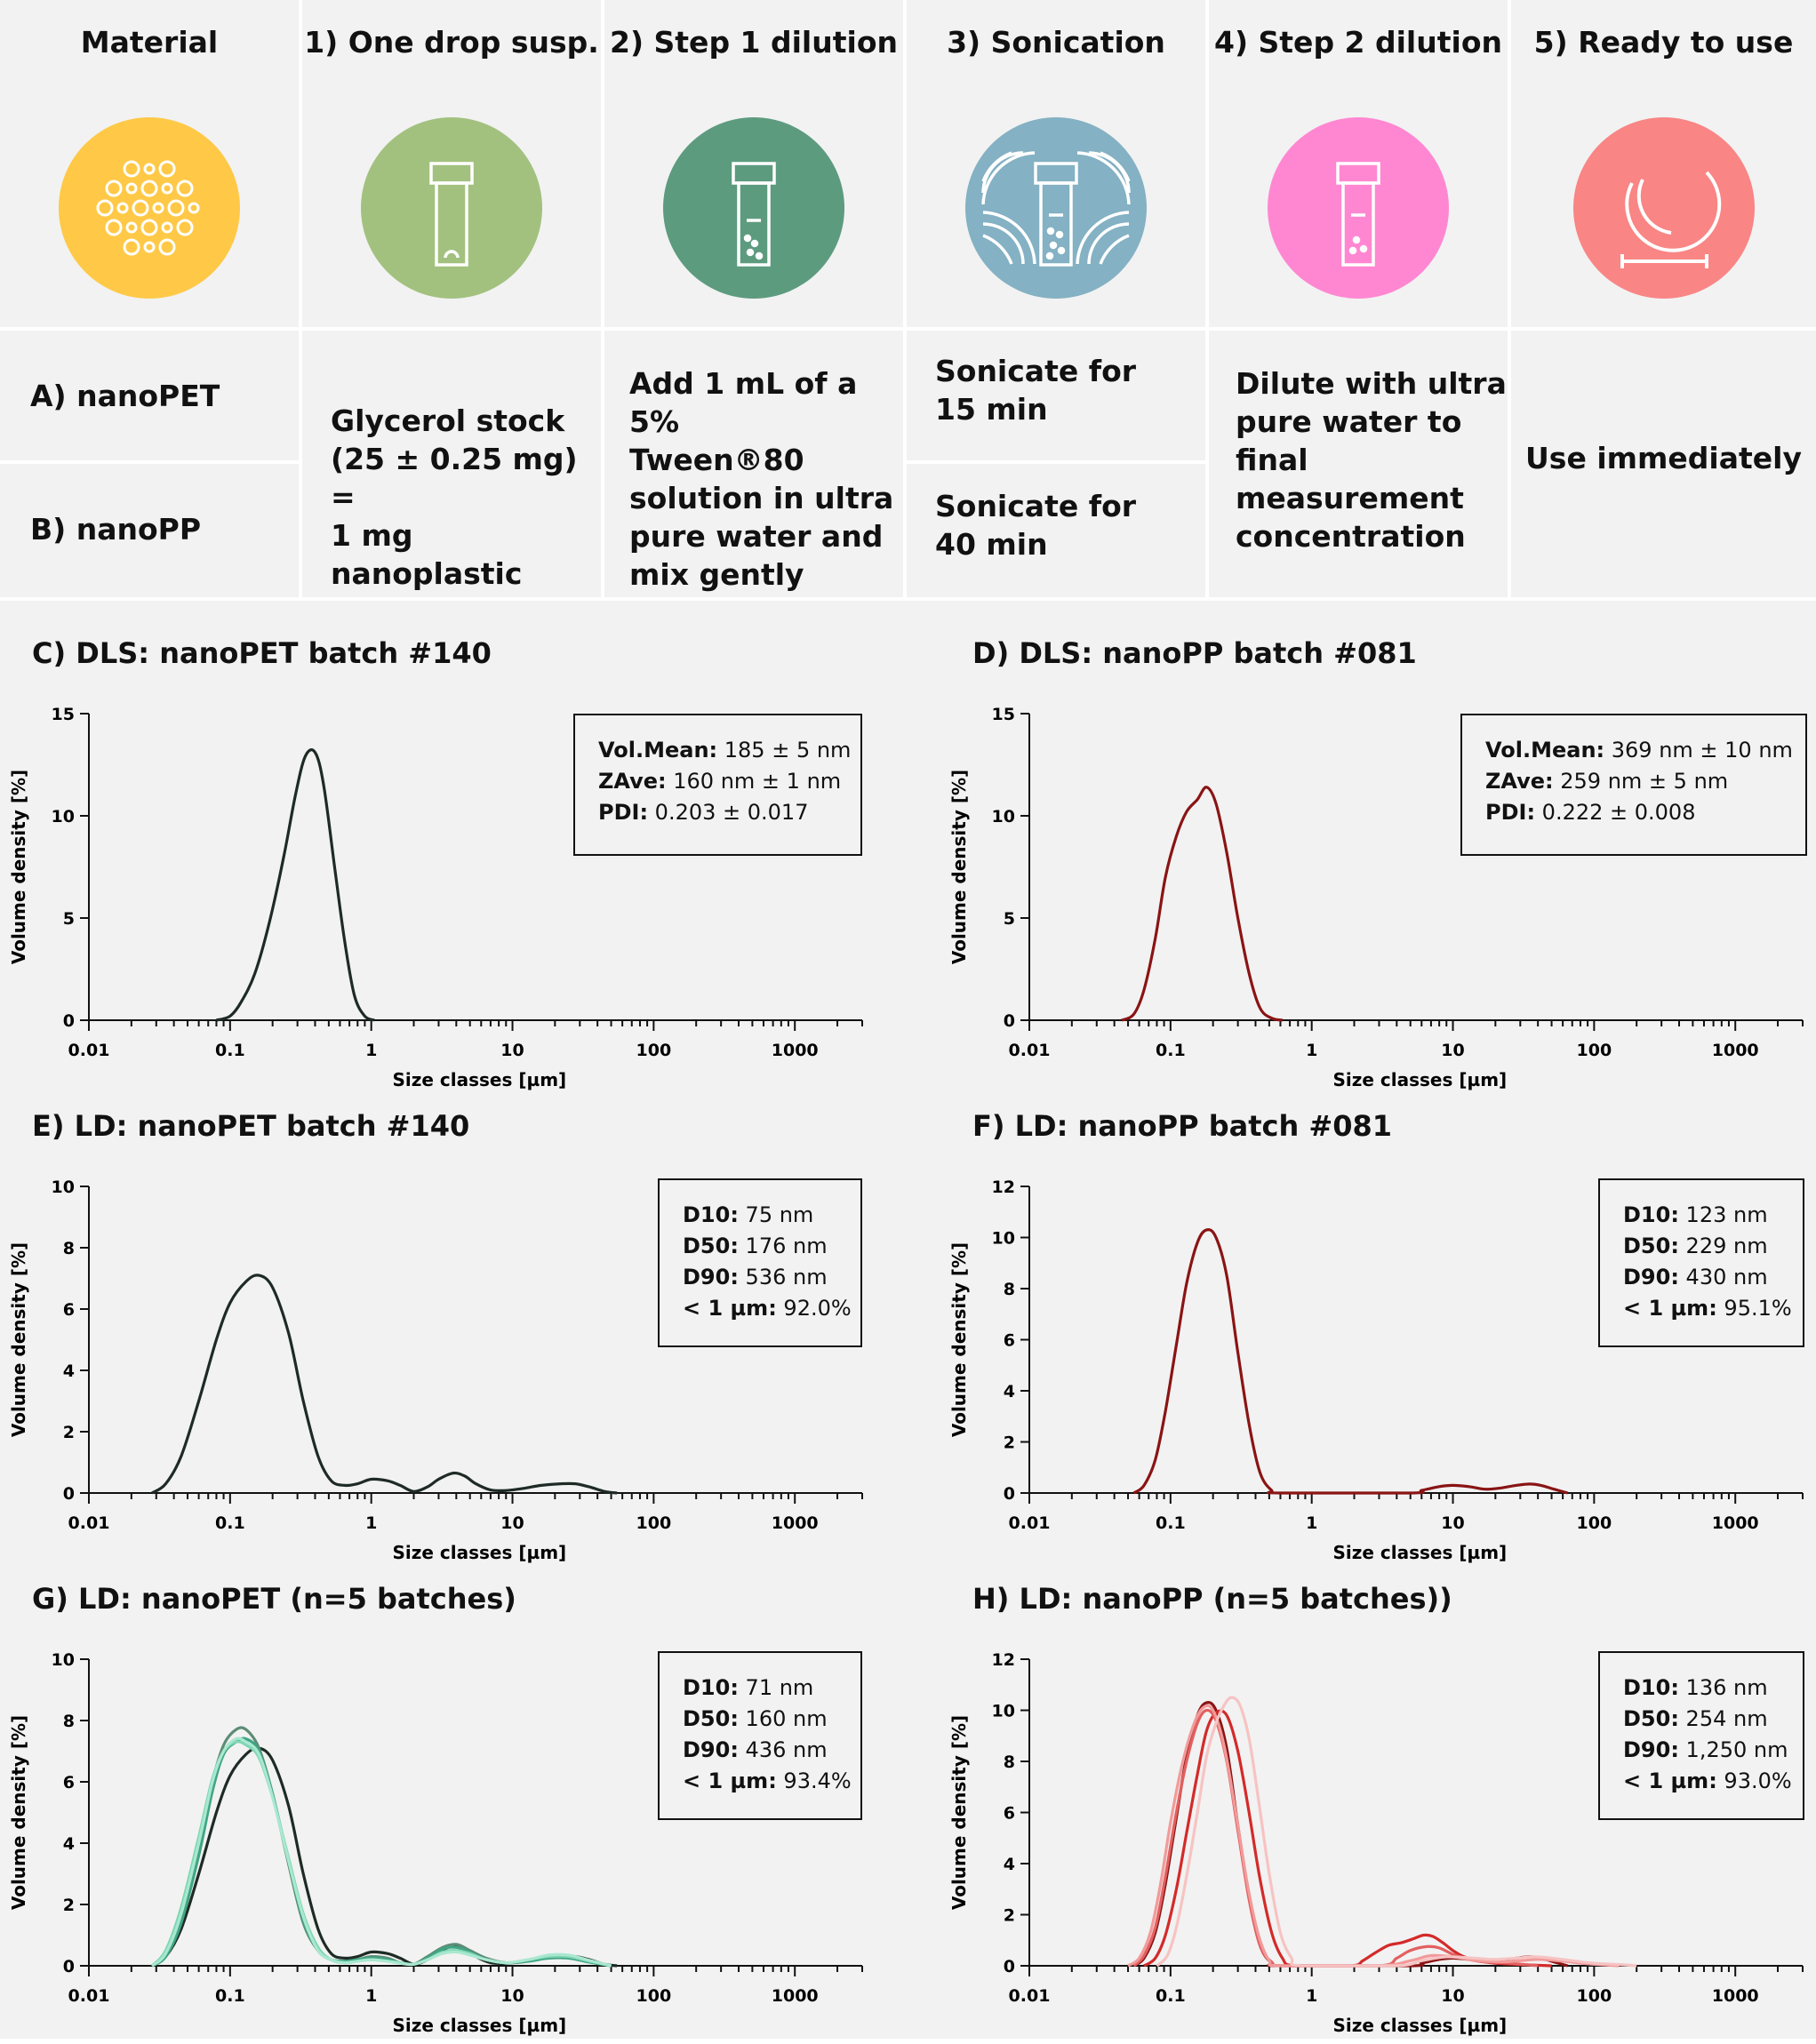  Describe the element at coordinates (1058, 466) in the screenshot. I see `step3-cell: Sonicate for 15 min Sonicate for 40 min` at that location.